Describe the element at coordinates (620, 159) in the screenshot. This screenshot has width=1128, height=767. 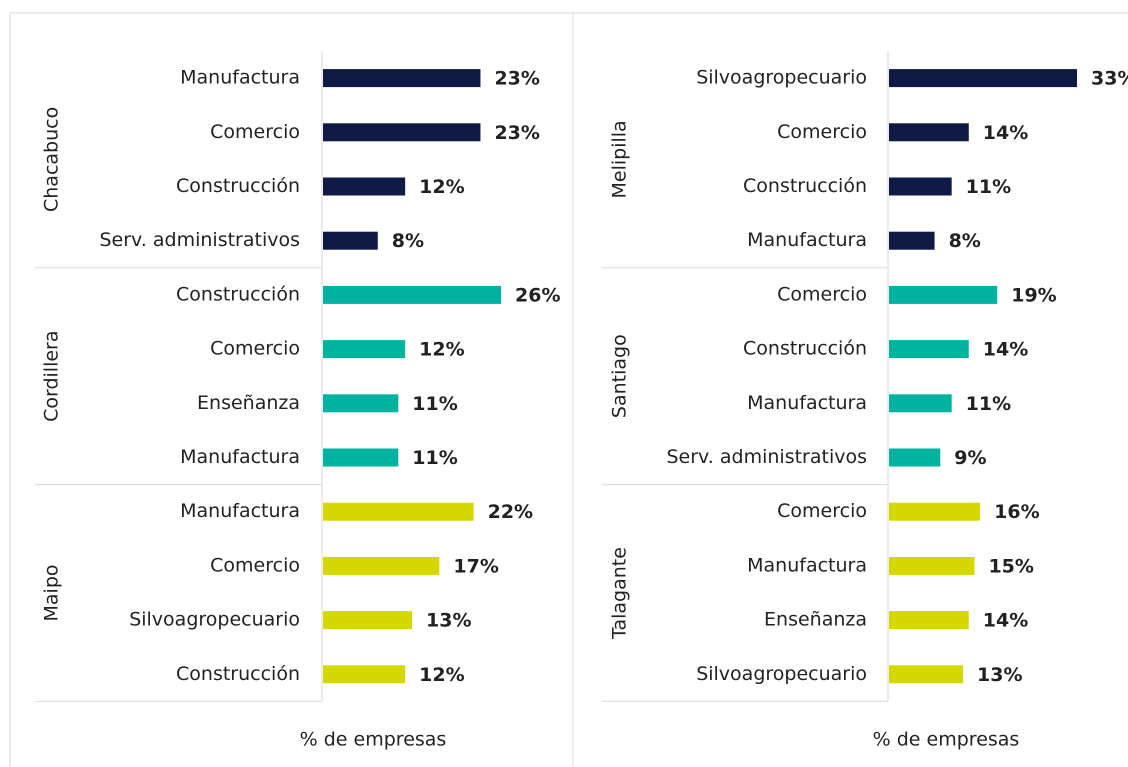
I see `group-label: Melipilla` at that location.